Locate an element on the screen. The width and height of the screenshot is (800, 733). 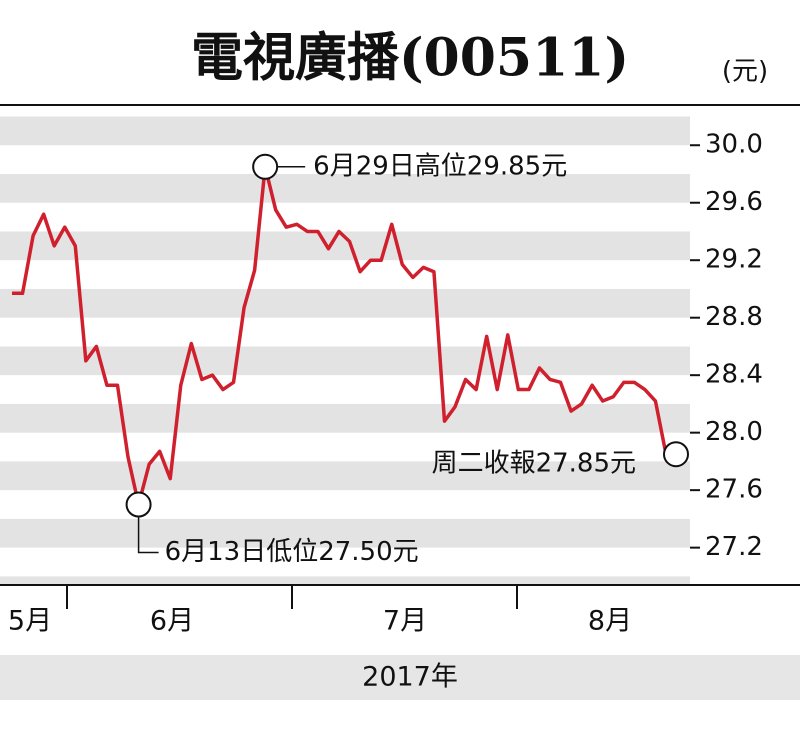
y-tick-label: 27.6 is located at coordinates (734, 490).